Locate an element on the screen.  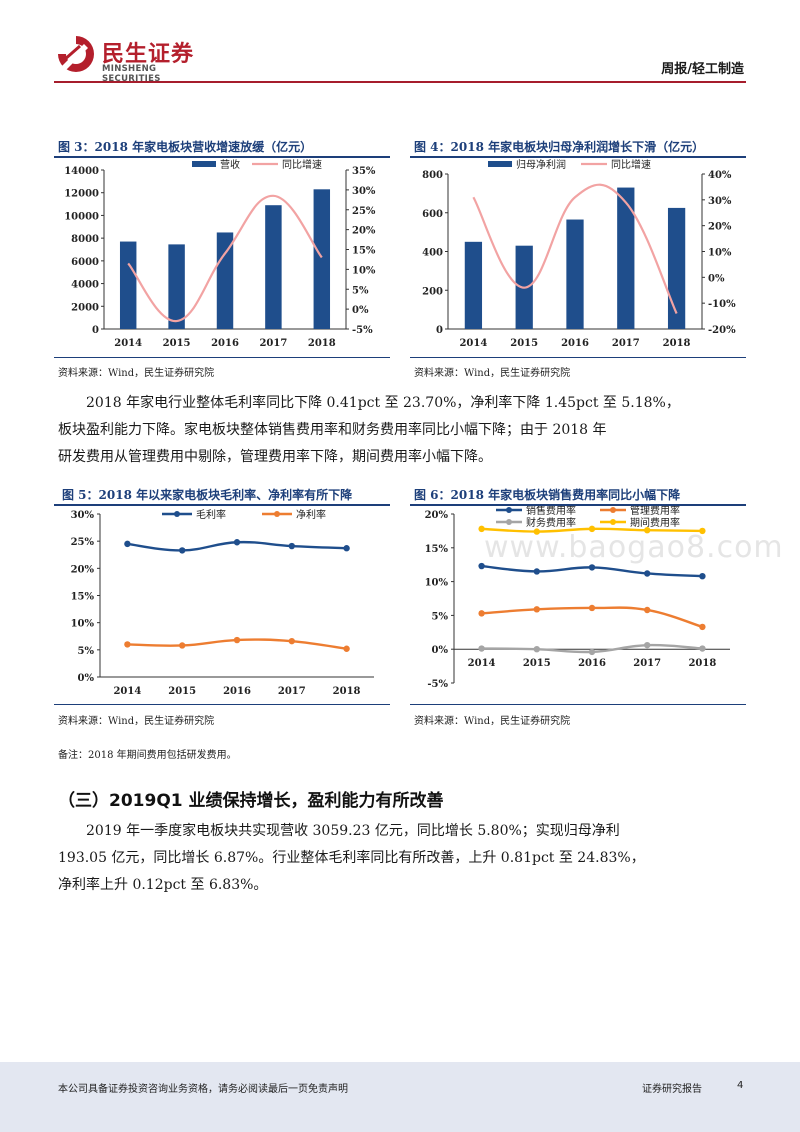
y-tick-label-right: 20% is located at coordinates (720, 227).